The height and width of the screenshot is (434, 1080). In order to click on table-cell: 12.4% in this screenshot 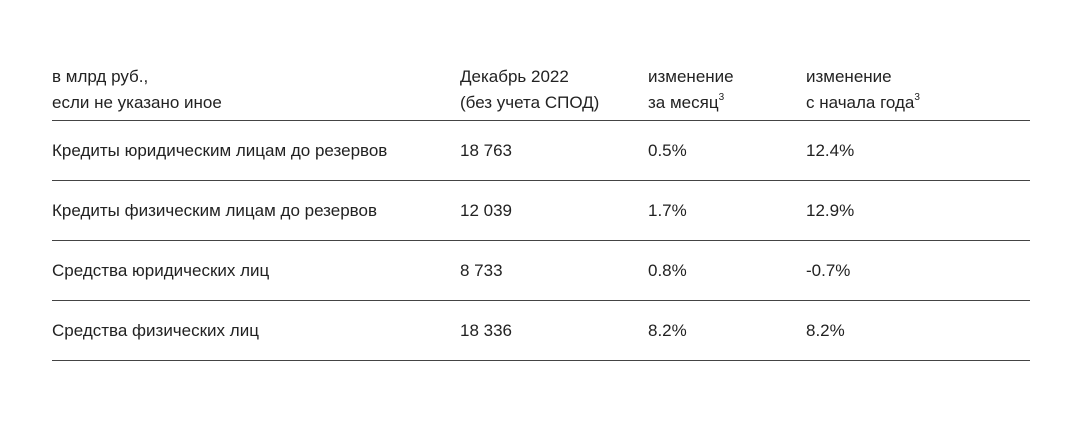, I will do `click(830, 150)`.